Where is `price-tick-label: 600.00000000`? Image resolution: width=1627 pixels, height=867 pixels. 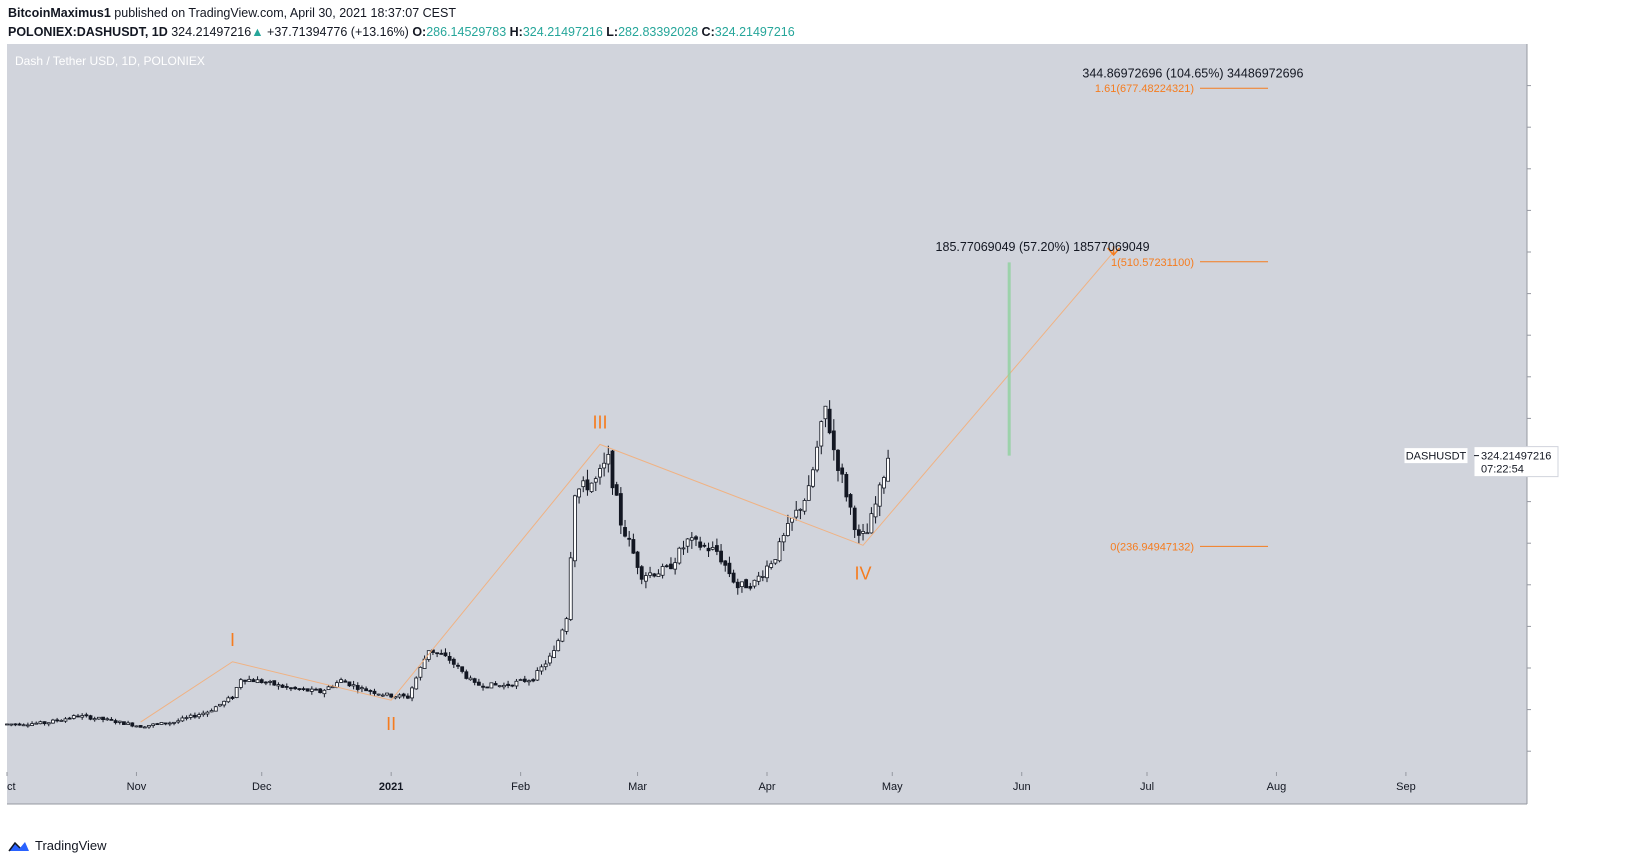 price-tick-label: 600.00000000 is located at coordinates (1570, 170).